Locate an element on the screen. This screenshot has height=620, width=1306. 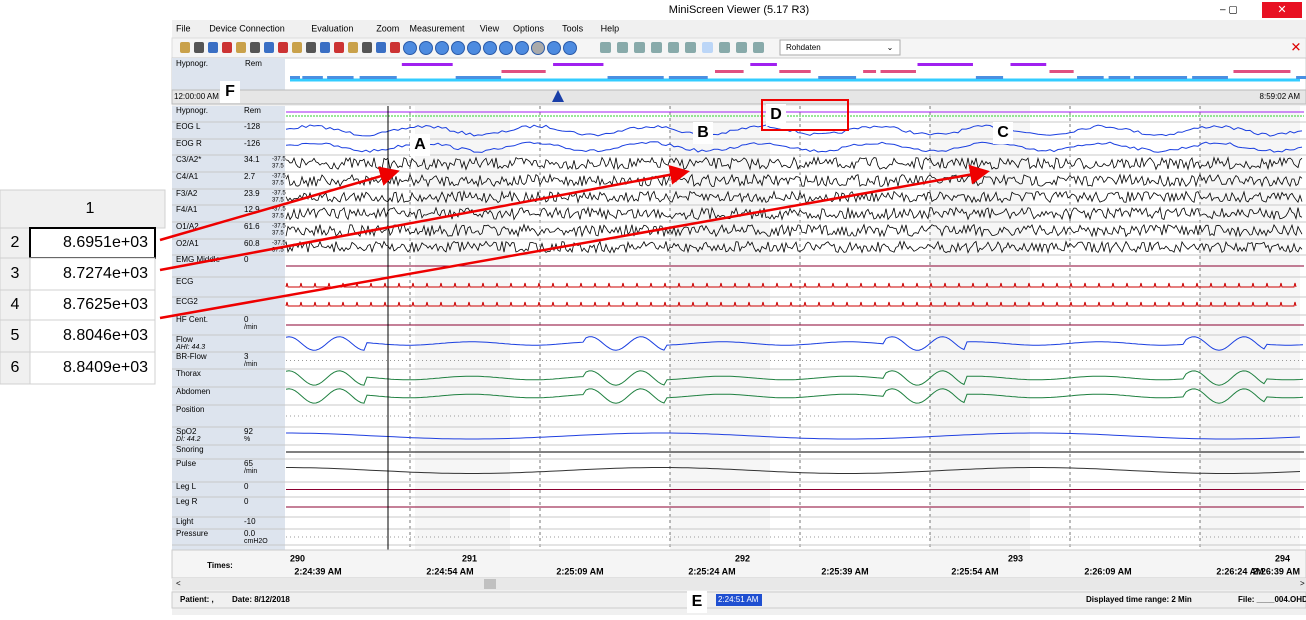
scrollbar is located at coordinates (739, 584).